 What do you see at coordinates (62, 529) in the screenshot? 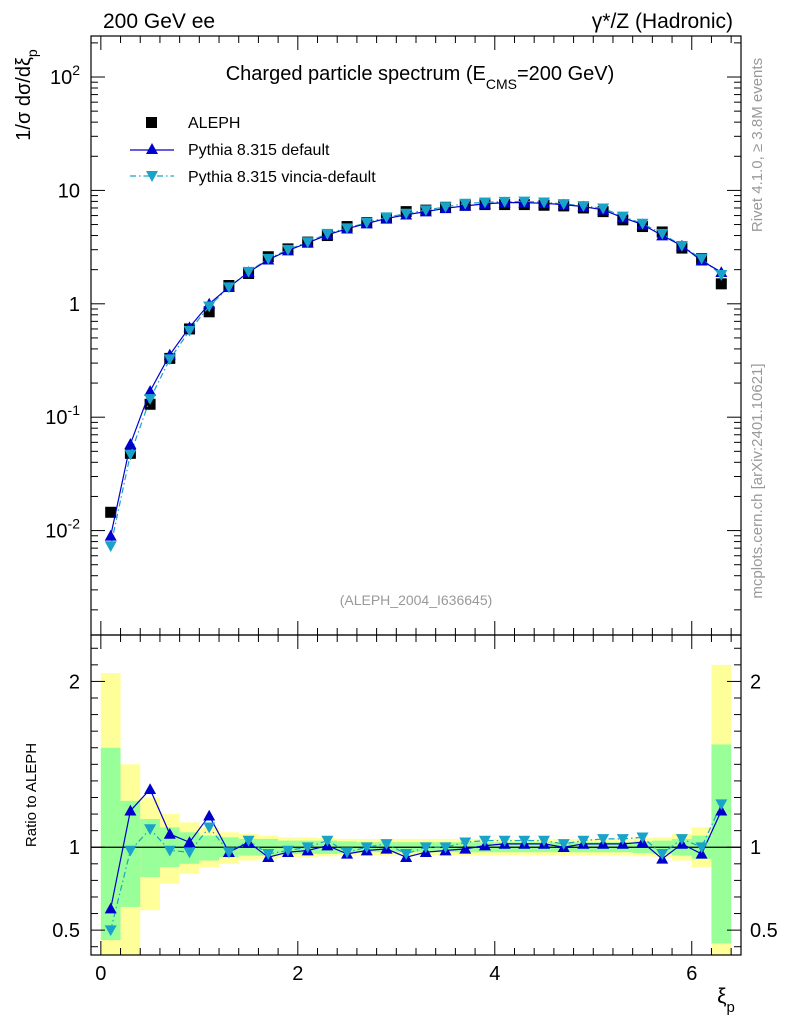
I see `y-tick-label: 10⁻²` at bounding box center [62, 529].